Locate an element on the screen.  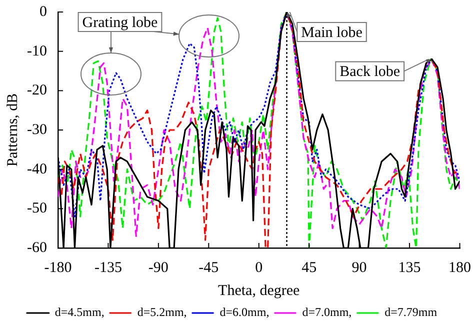
x-tick-label: 0 is located at coordinates (259, 268).